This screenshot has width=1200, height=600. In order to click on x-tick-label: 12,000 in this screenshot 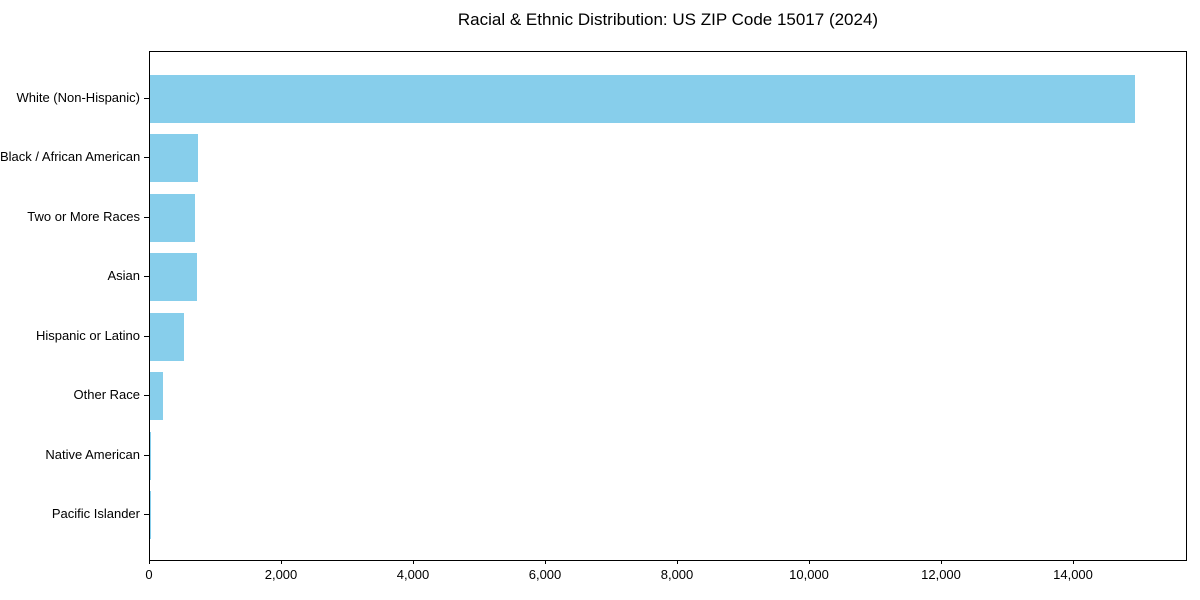, I will do `click(941, 574)`.